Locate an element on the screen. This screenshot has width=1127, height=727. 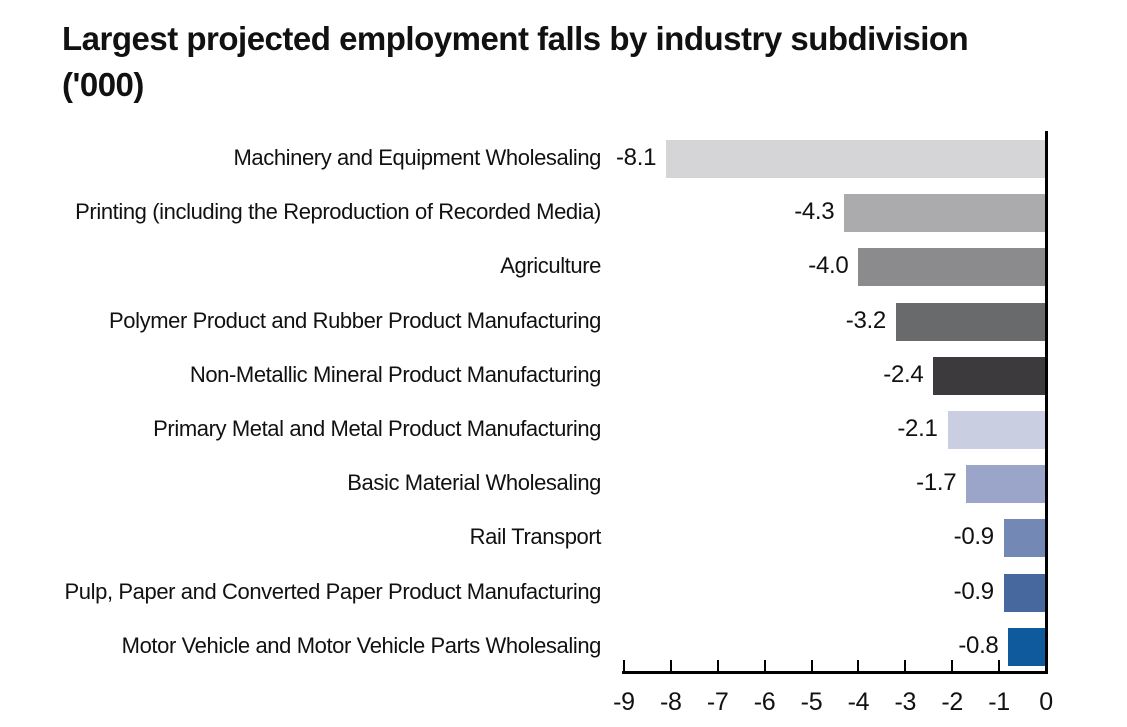
category-label: Basic Material Wholesaling is located at coordinates (474, 483).